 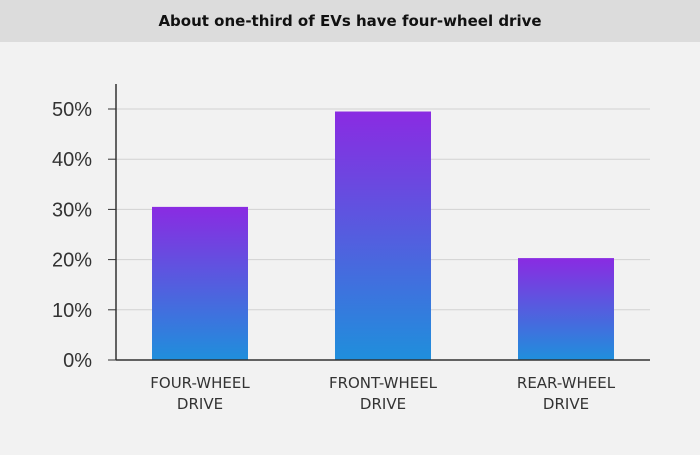 I want to click on y-tick-label: 20%, so click(x=72, y=261).